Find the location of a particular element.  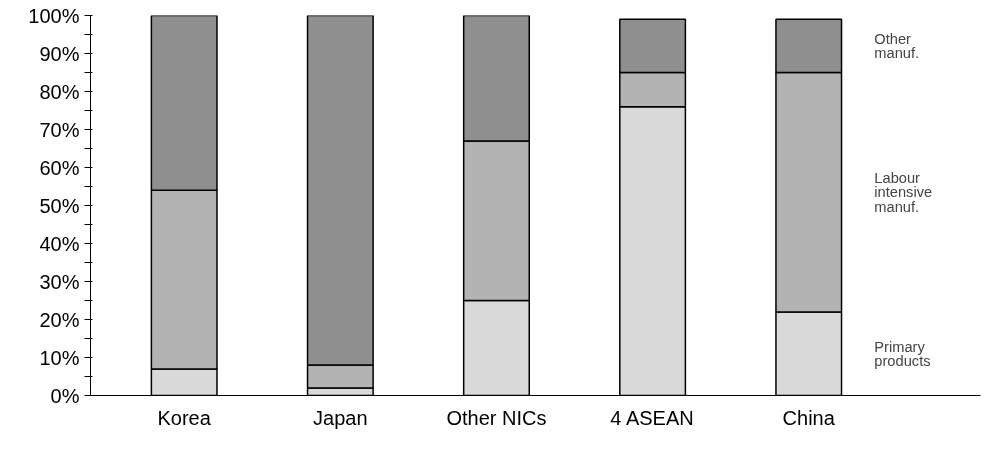

y-tick-label: 10% is located at coordinates (59, 357).